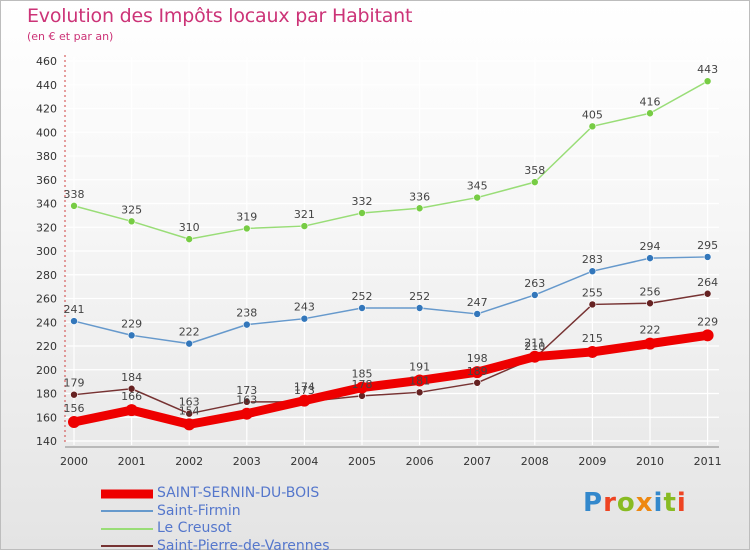 This screenshot has width=750, height=555. Describe the element at coordinates (46, 322) in the screenshot. I see `y-tick-label: 240` at that location.